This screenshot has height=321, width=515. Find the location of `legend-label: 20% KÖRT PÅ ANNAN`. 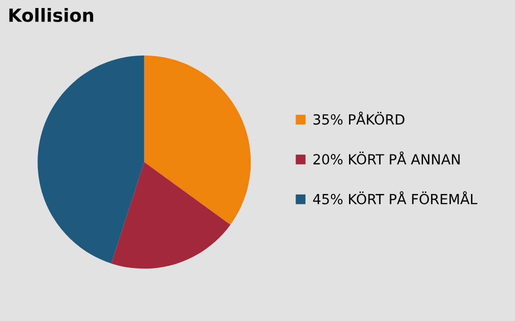

legend-label: 20% KÖRT PÅ ANNAN is located at coordinates (386, 158).